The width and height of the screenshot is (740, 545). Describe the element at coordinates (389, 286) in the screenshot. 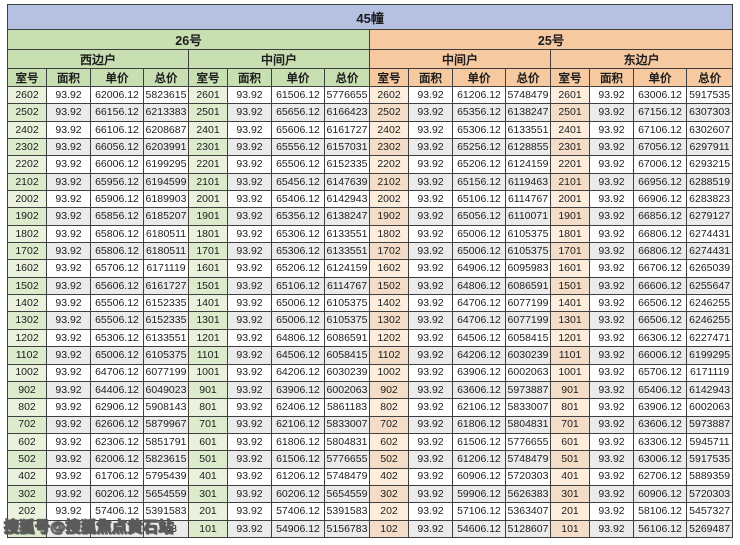

I see `room-cell: 1502` at that location.